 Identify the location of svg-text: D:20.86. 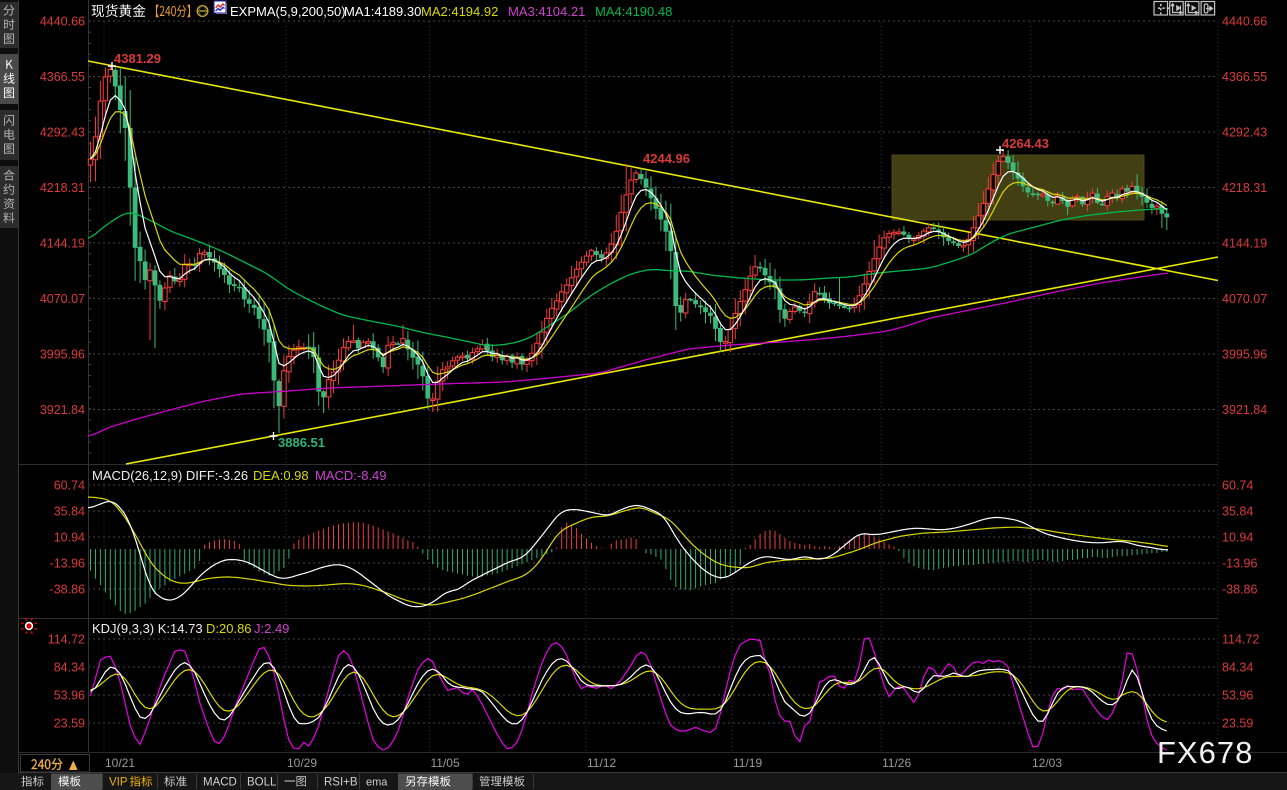
(229, 628).